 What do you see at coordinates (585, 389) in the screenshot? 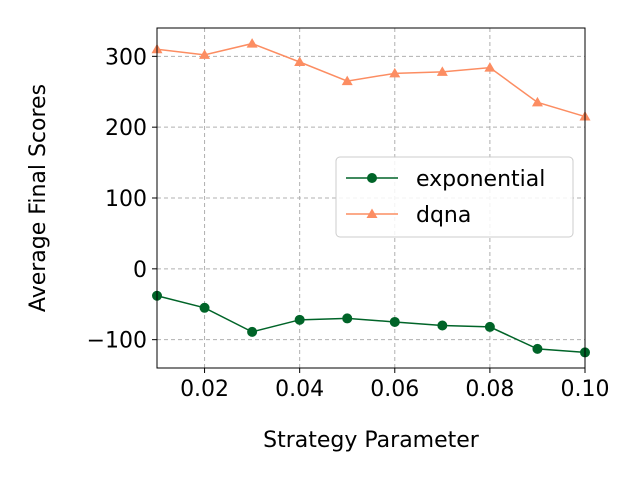
I see `x-tick-label: 0.10` at bounding box center [585, 389].